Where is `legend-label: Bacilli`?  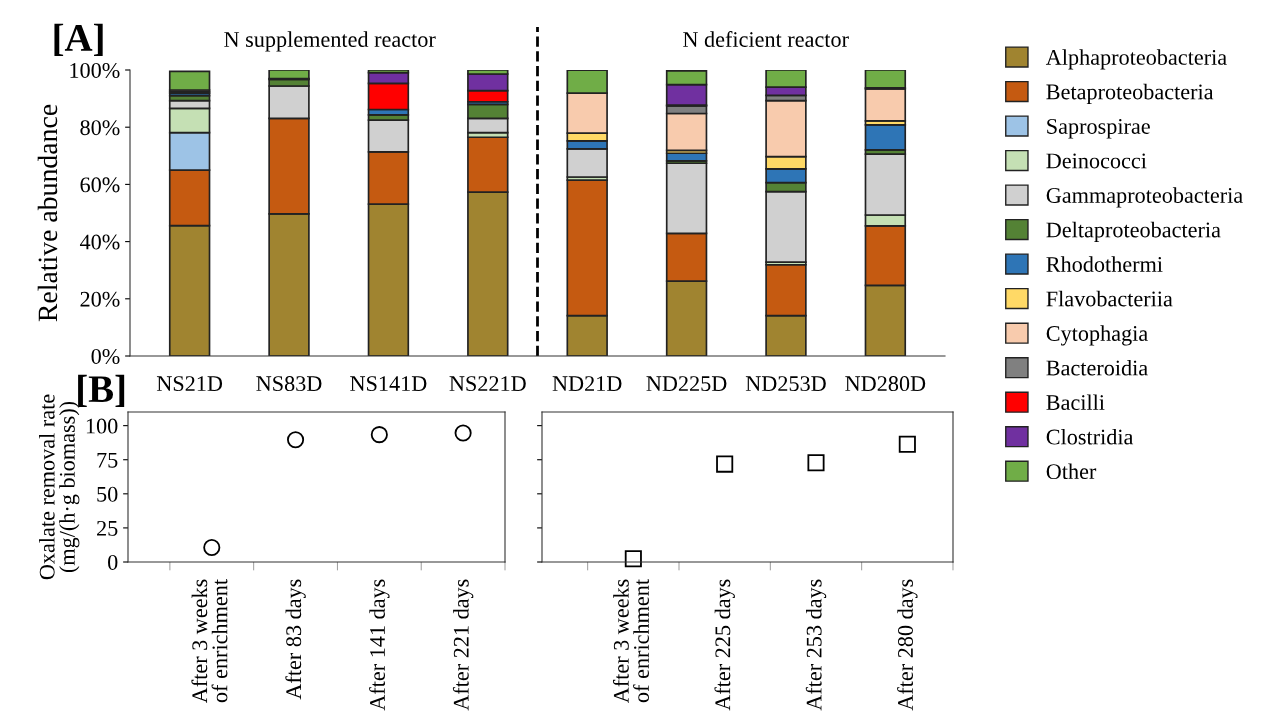 legend-label: Bacilli is located at coordinates (1075, 402).